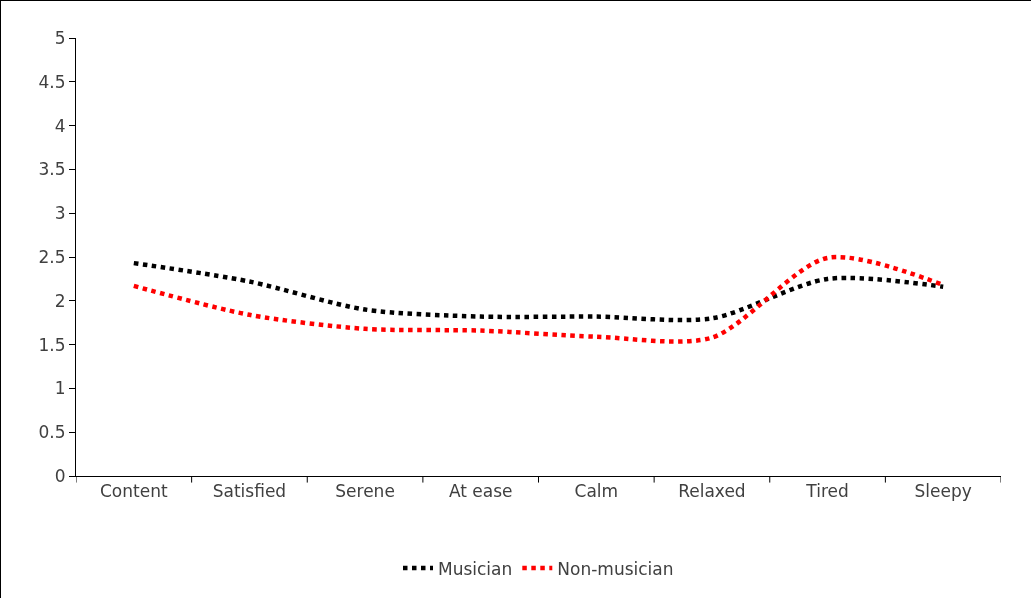  I want to click on y-tick-label: 4.5, so click(52, 81).